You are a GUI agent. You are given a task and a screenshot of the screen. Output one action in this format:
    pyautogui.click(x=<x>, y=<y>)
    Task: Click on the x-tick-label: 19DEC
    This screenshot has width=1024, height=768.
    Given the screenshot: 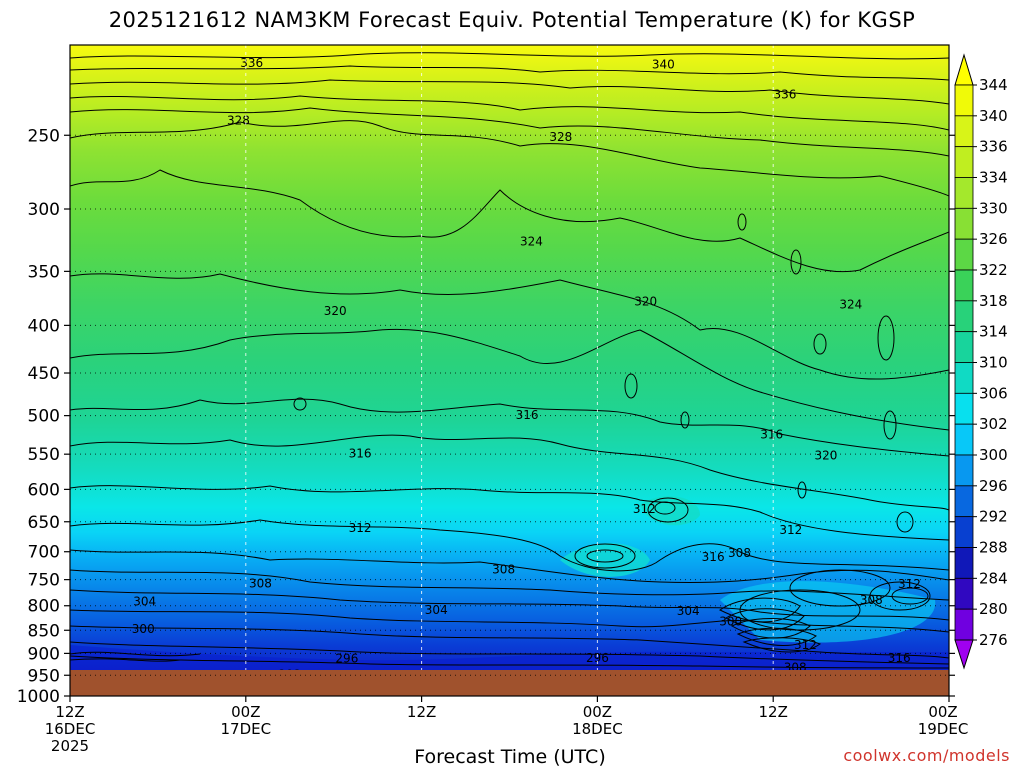 What is the action you would take?
    pyautogui.click(x=943, y=729)
    